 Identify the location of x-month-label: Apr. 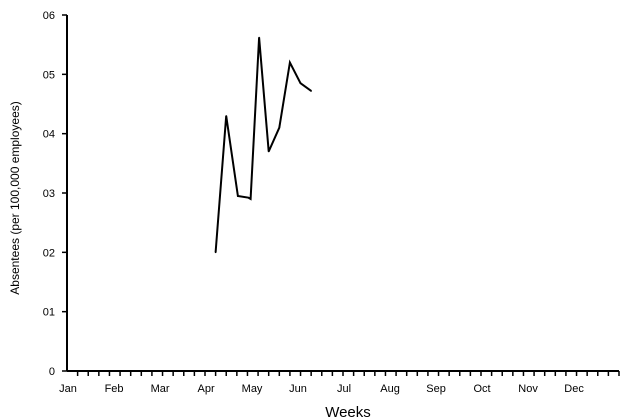
(205, 389).